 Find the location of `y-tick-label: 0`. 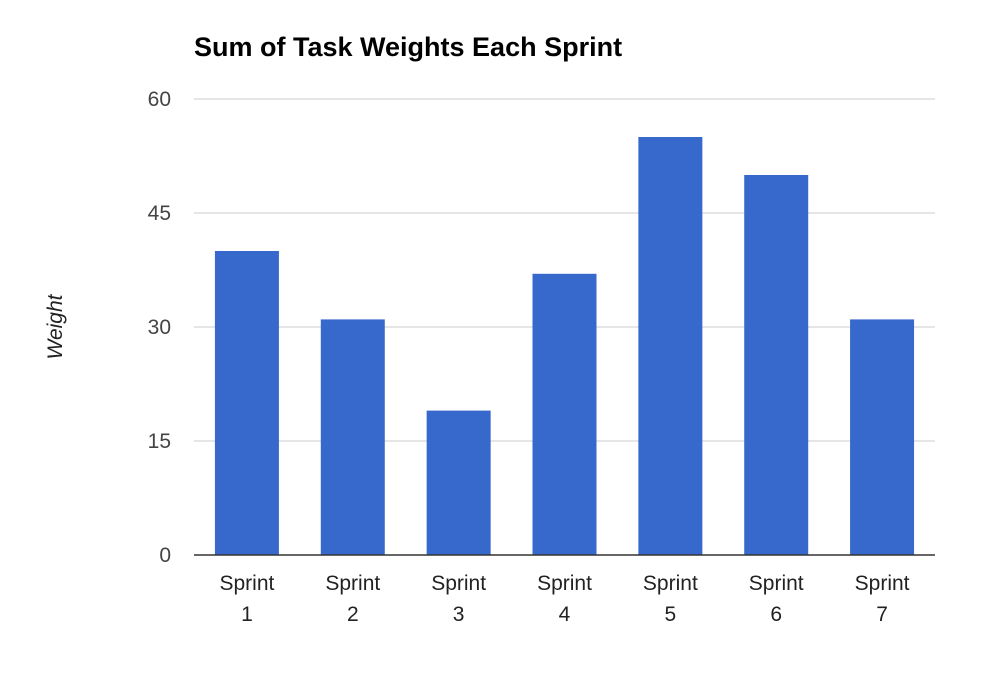

y-tick-label: 0 is located at coordinates (165, 555).